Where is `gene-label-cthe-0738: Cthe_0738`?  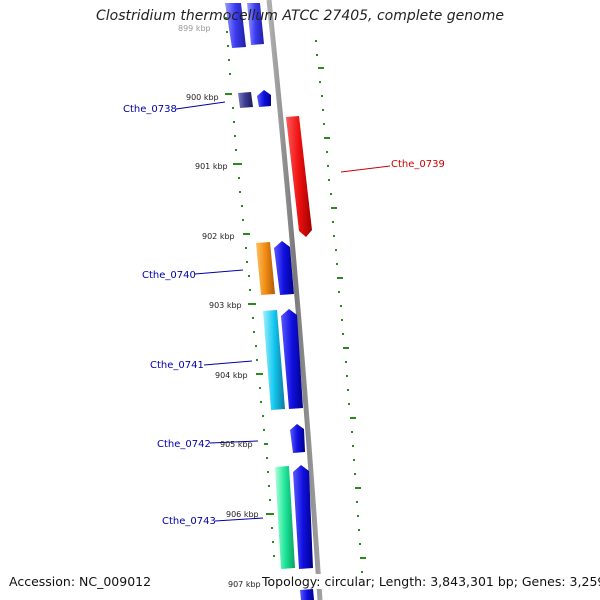
gene-label-cthe-0738: Cthe_0738 is located at coordinates (150, 109).